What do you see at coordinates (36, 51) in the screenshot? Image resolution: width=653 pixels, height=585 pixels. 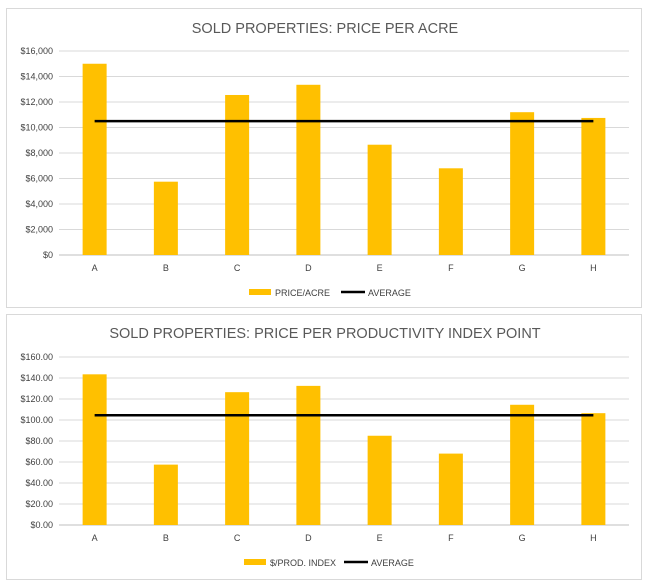 I see `y-tick-label: $16,000` at bounding box center [36, 51].